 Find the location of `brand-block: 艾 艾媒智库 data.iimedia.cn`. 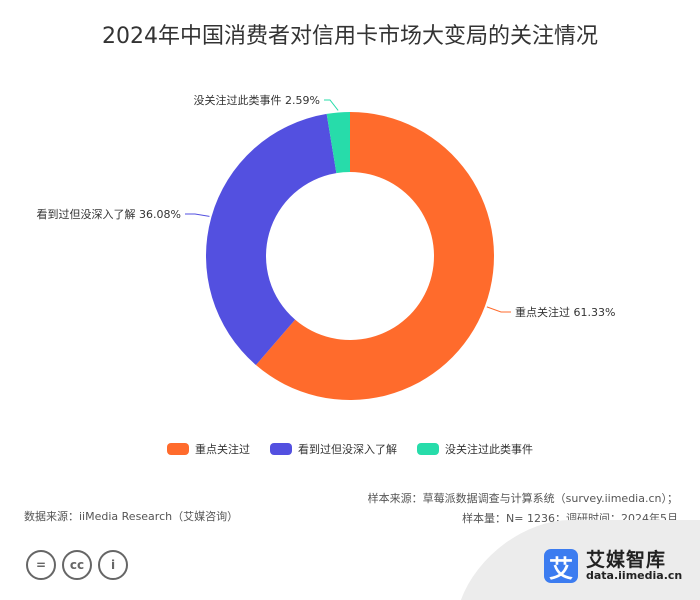

brand-block: 艾 艾媒智库 data.iimedia.cn is located at coordinates (613, 566).